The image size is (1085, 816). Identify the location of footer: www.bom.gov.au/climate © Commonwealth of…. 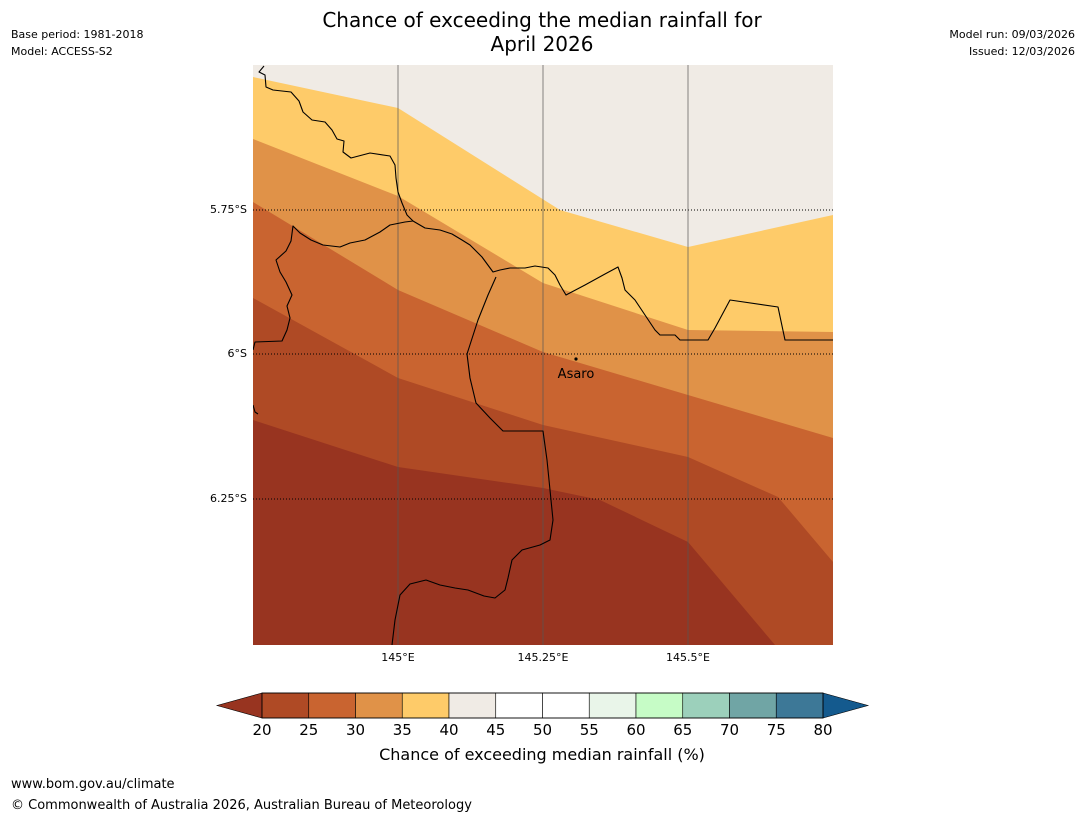
(241, 795).